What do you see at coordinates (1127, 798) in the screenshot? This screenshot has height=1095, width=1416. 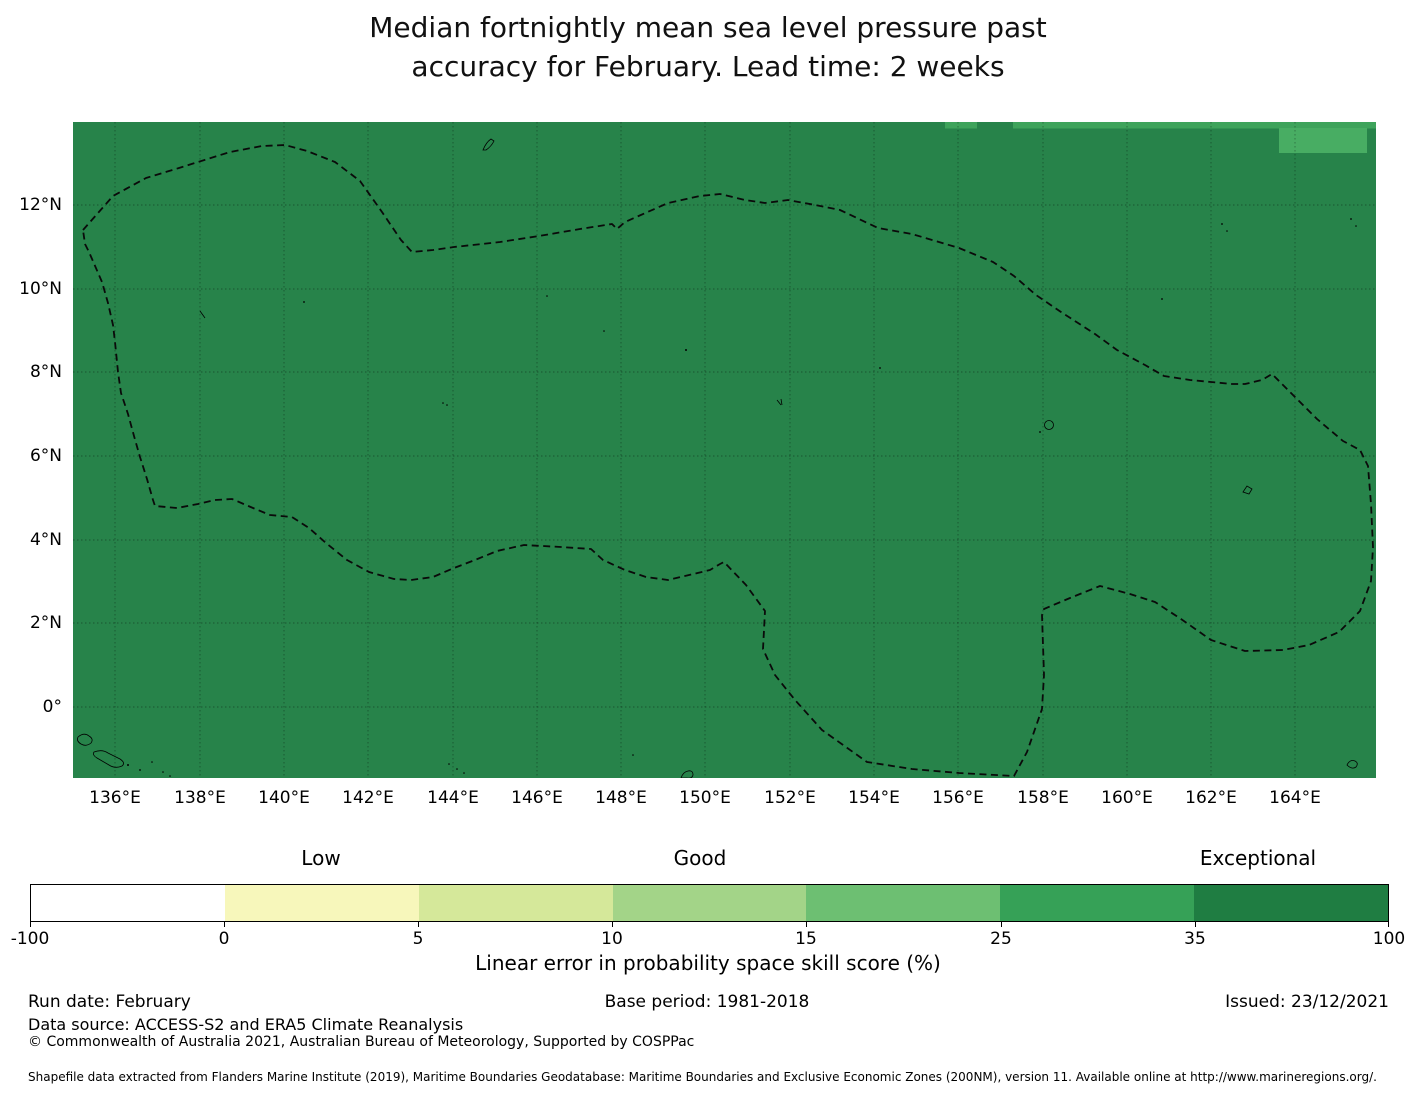 I see `x-tick-160e: 160°E` at bounding box center [1127, 798].